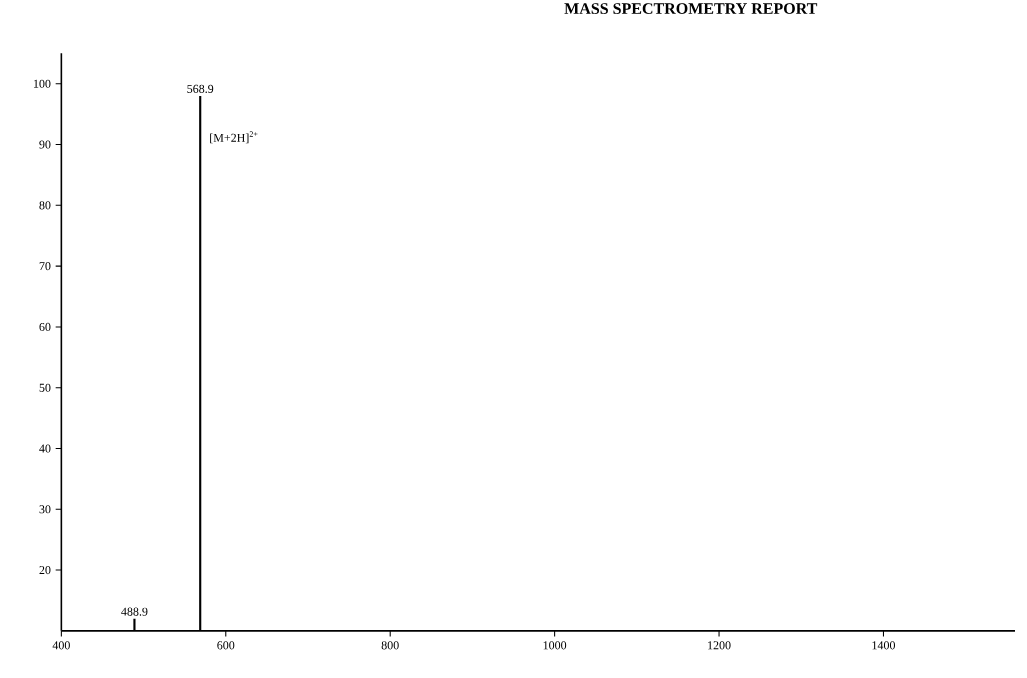 The image size is (1027, 678). Describe the element at coordinates (234, 137) in the screenshot. I see `annotation: [M+2H]$^{2+}$` at that location.